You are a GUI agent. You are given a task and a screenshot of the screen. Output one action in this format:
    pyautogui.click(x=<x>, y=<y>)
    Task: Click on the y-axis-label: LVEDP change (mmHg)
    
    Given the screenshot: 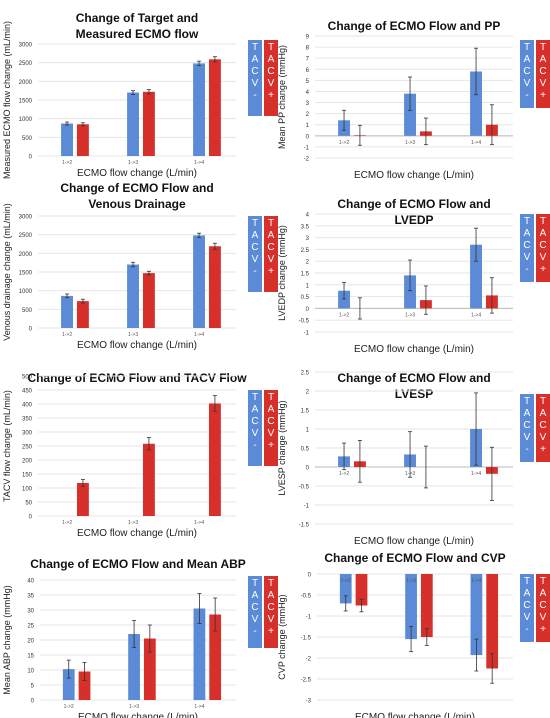 What is the action you would take?
    pyautogui.click(x=282, y=273)
    